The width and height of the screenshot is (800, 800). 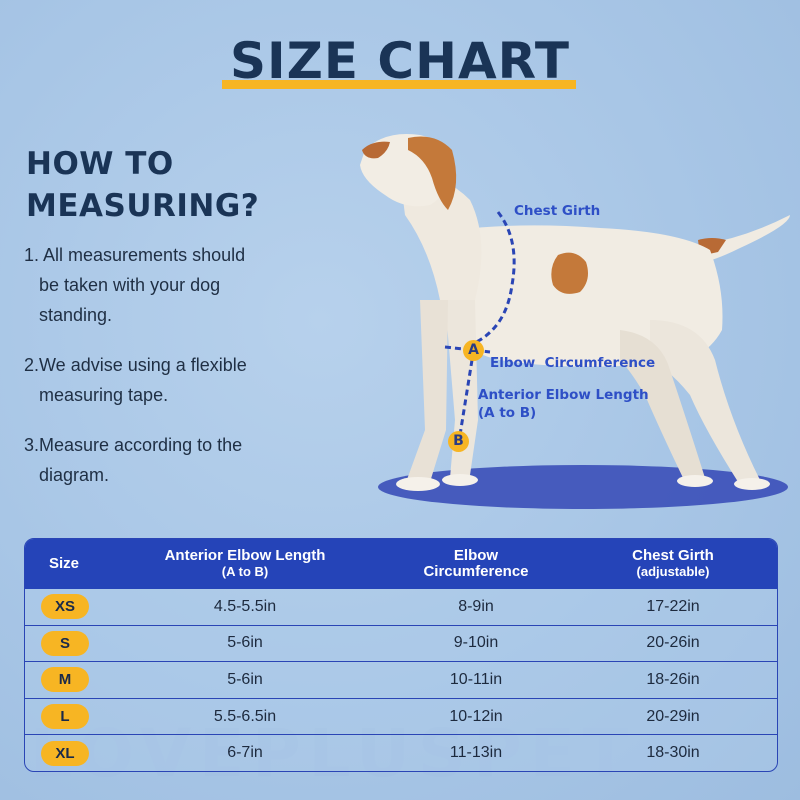 I want to click on chest-cell: 17-22in, so click(x=673, y=606).